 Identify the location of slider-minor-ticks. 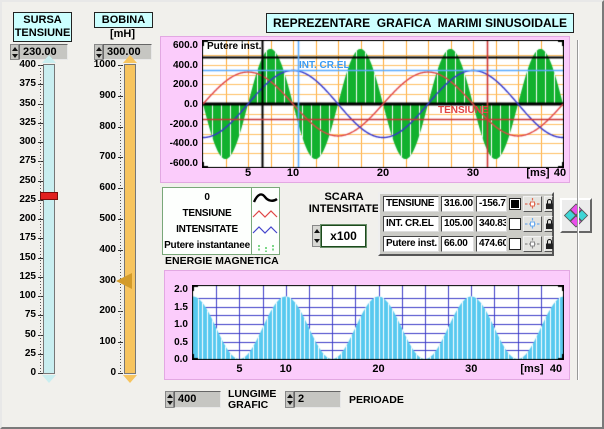
(120, 219).